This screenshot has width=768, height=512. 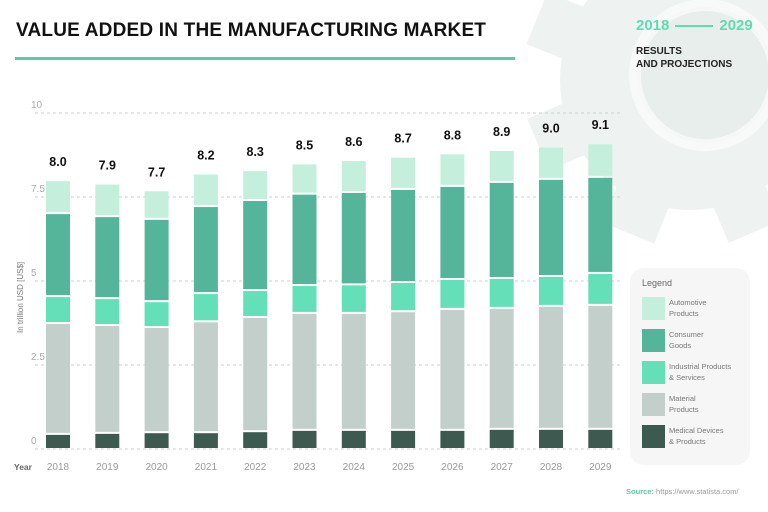 I want to click on bar-total-label: 9.1, so click(x=600, y=125).